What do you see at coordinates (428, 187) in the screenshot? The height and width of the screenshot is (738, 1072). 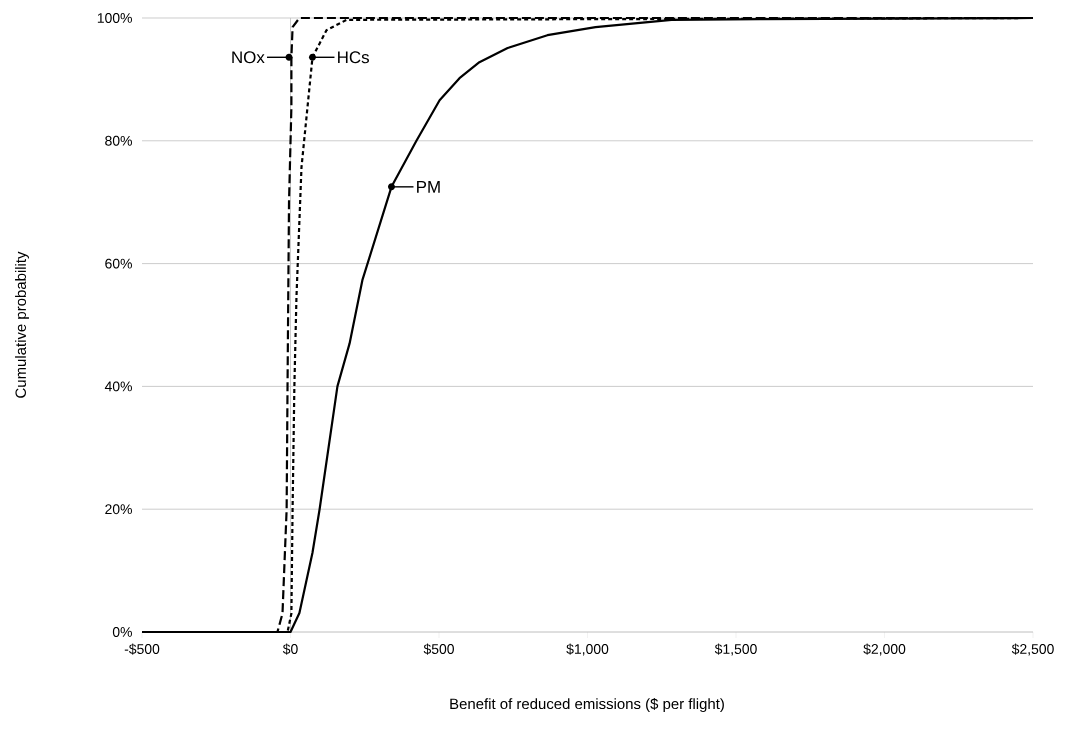 I see `annotation: PM` at bounding box center [428, 187].